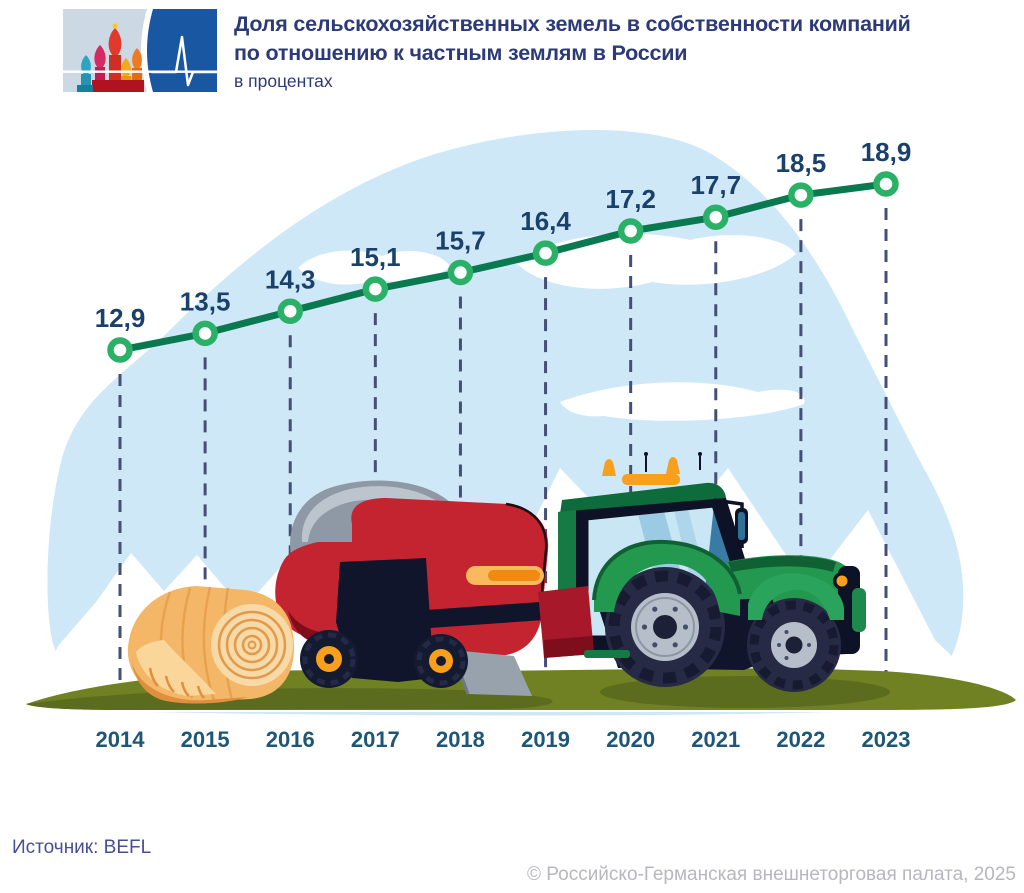 This screenshot has height=893, width=1024. Describe the element at coordinates (651, 479) in the screenshot. I see `tractor-beacon-bar` at that location.